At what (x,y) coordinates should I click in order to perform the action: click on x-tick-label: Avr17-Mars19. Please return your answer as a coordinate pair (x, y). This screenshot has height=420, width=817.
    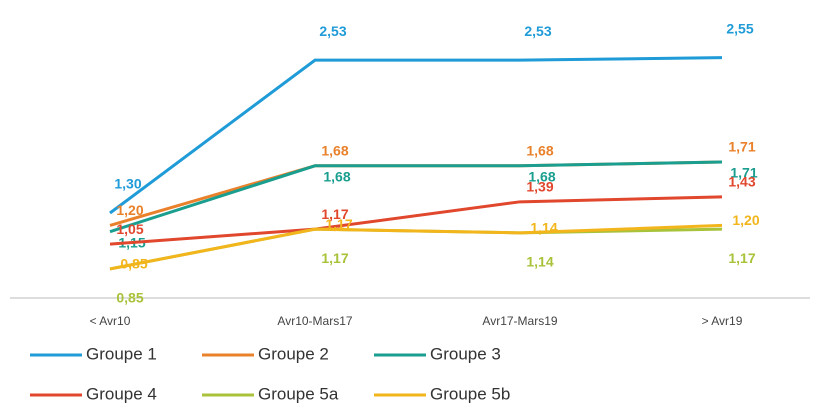
    Looking at the image, I should click on (519, 321).